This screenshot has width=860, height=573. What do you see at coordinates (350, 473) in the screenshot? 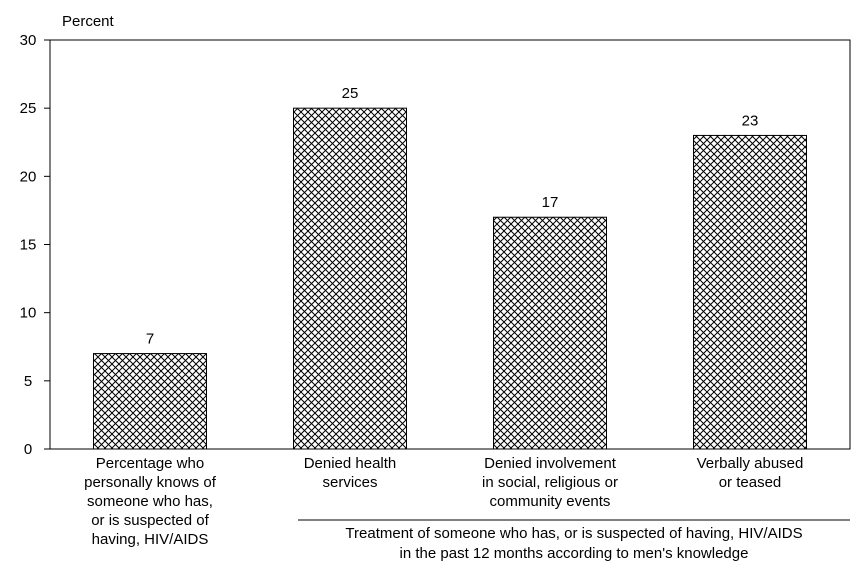
I see `category-label: Denied health services` at bounding box center [350, 473].